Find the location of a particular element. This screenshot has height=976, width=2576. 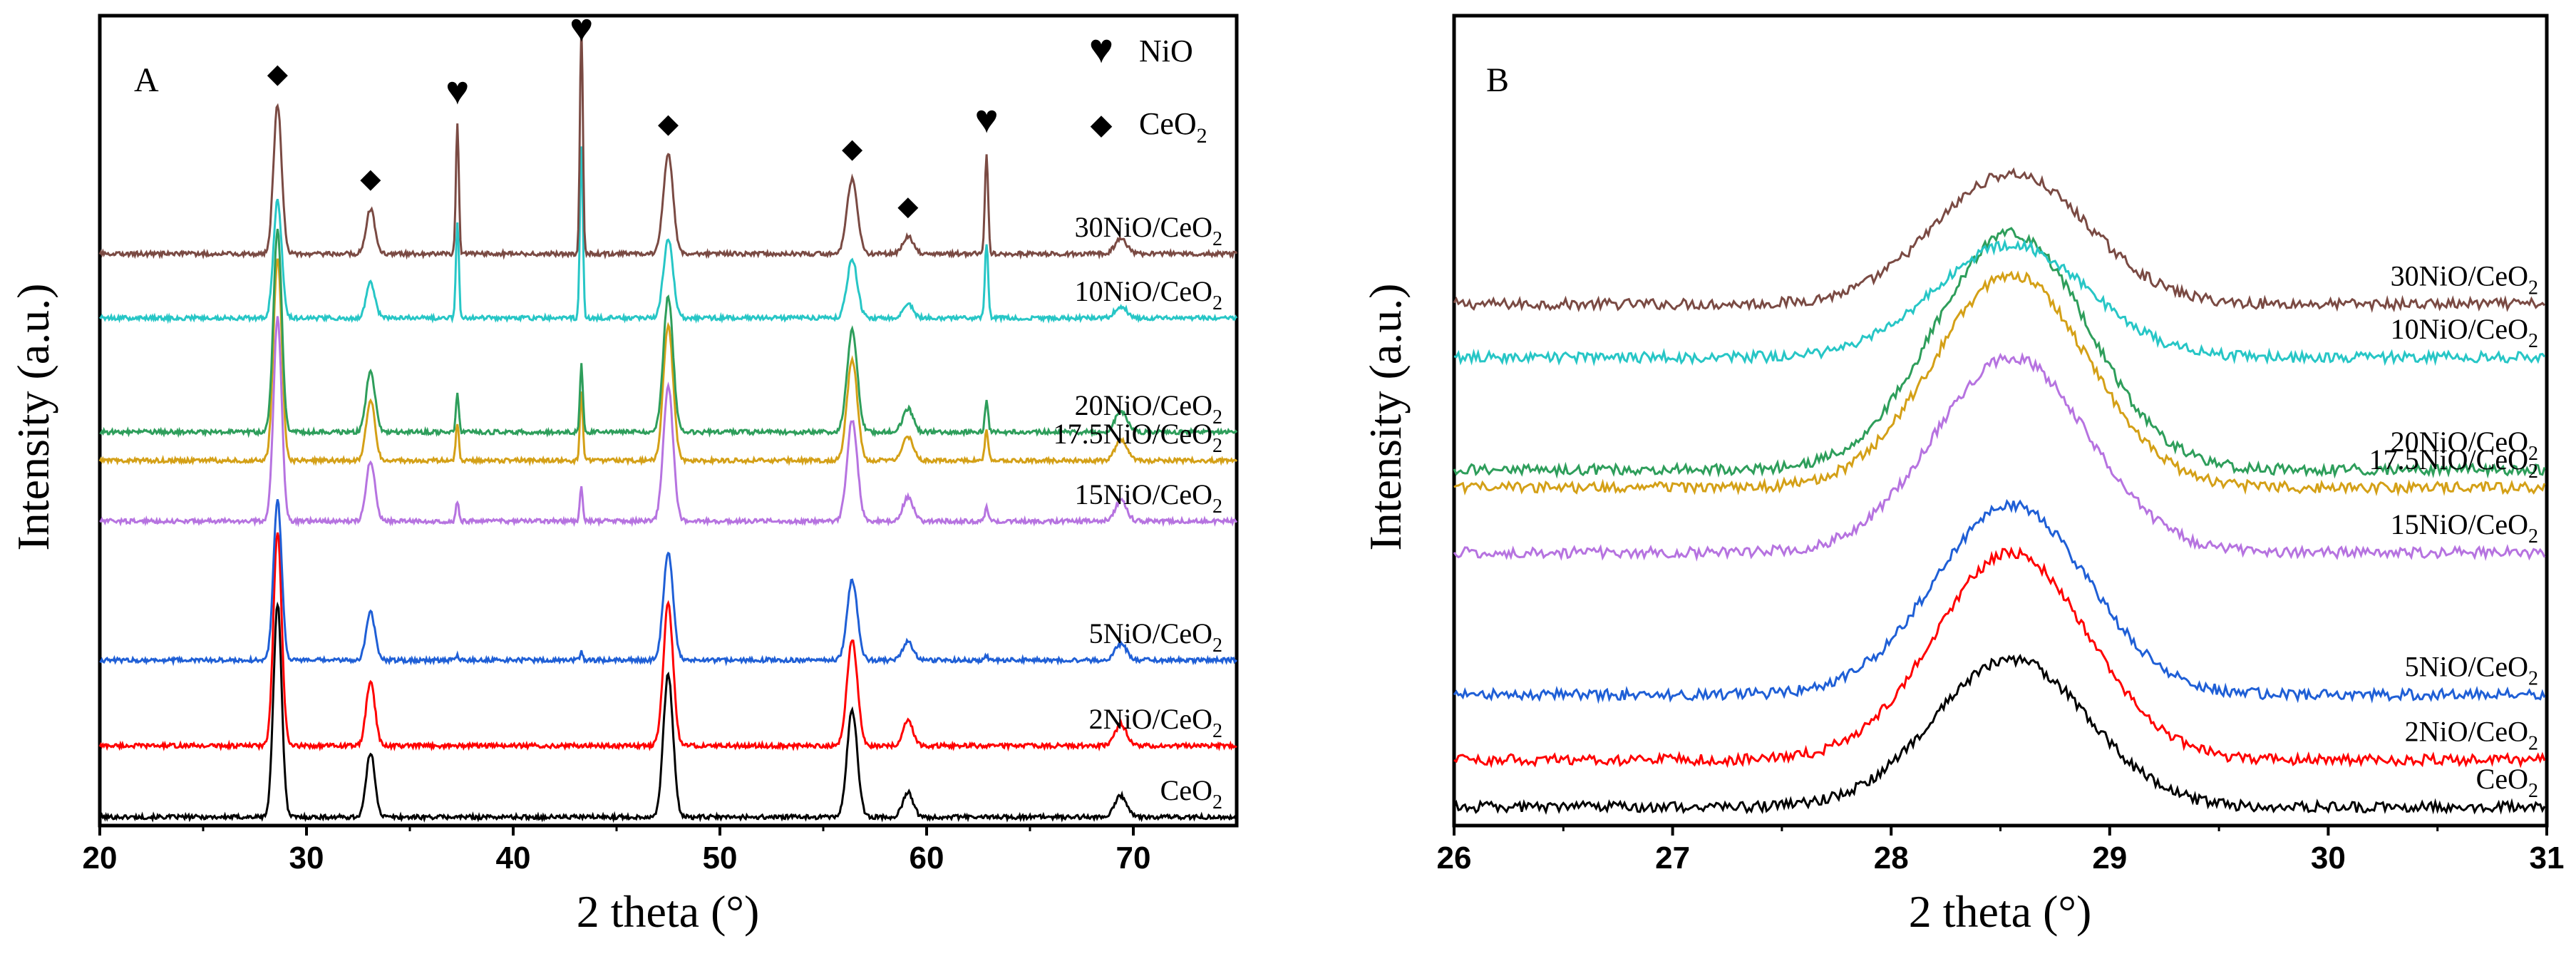

panel-b-label-5nio-ceo2-main: 5NiO/CeO is located at coordinates (2466, 666).